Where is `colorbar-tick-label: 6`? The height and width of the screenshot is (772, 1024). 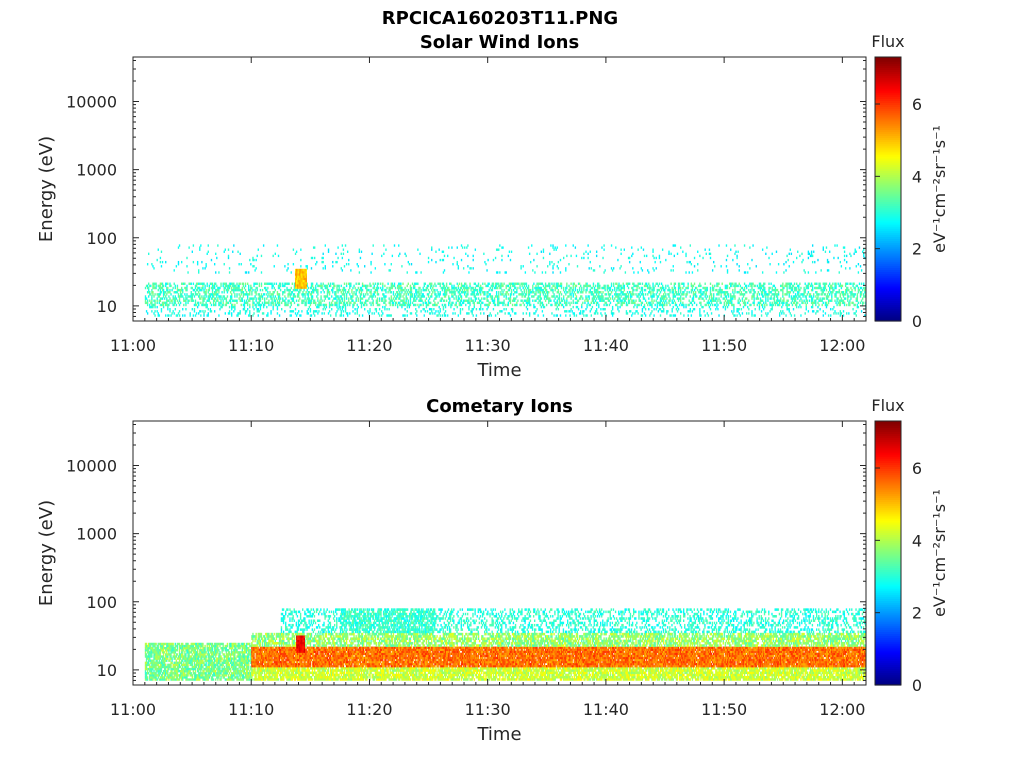
colorbar-tick-label: 6 is located at coordinates (917, 104).